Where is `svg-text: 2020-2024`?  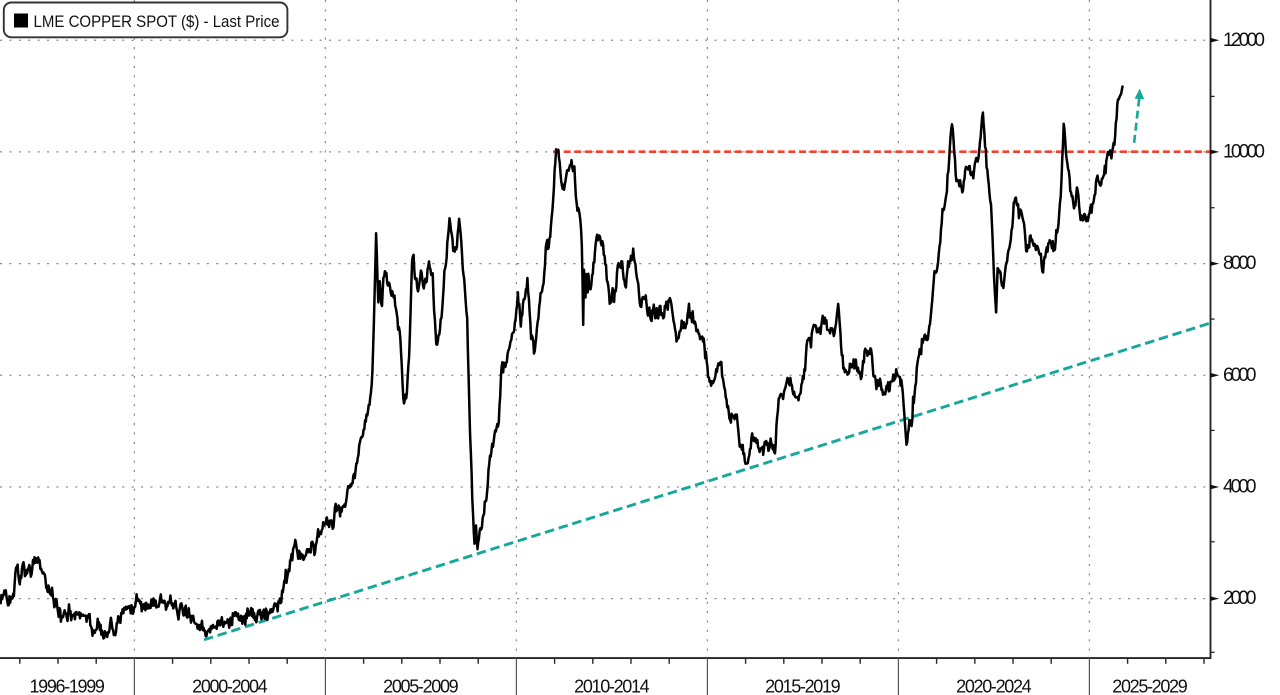 svg-text: 2020-2024 is located at coordinates (994, 685).